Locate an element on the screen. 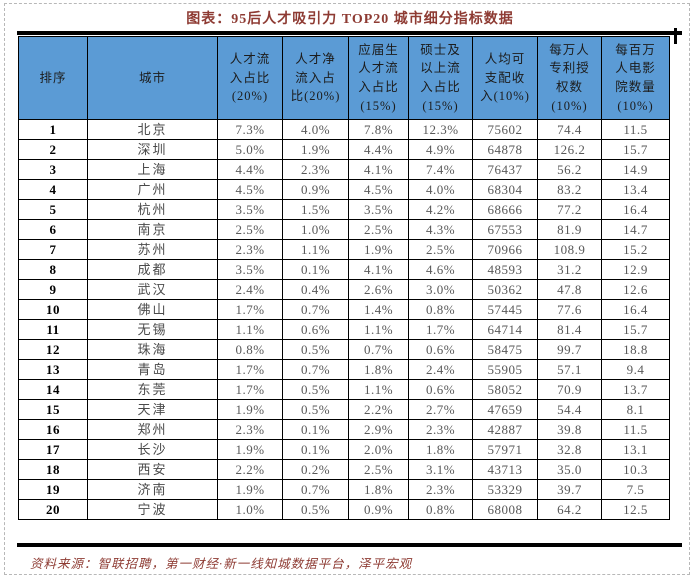 This screenshot has width=700, height=581. rank-cell: 6 is located at coordinates (53, 229).